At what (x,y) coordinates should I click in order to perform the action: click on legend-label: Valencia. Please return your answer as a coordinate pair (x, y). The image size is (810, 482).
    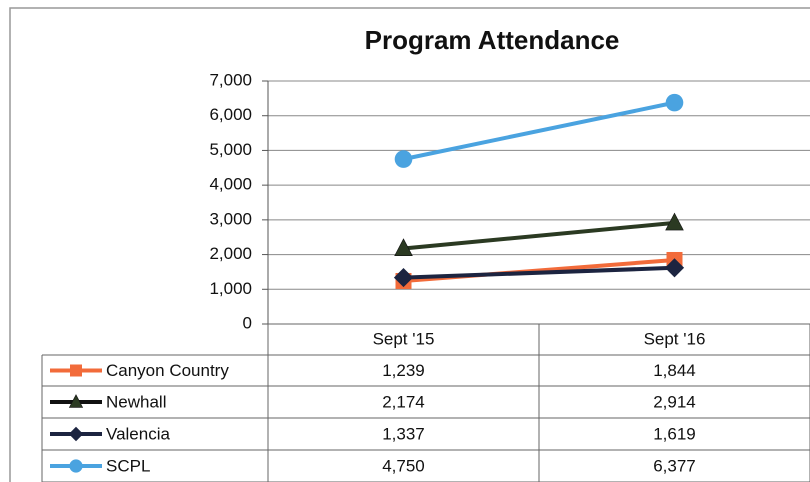
    Looking at the image, I should click on (138, 433).